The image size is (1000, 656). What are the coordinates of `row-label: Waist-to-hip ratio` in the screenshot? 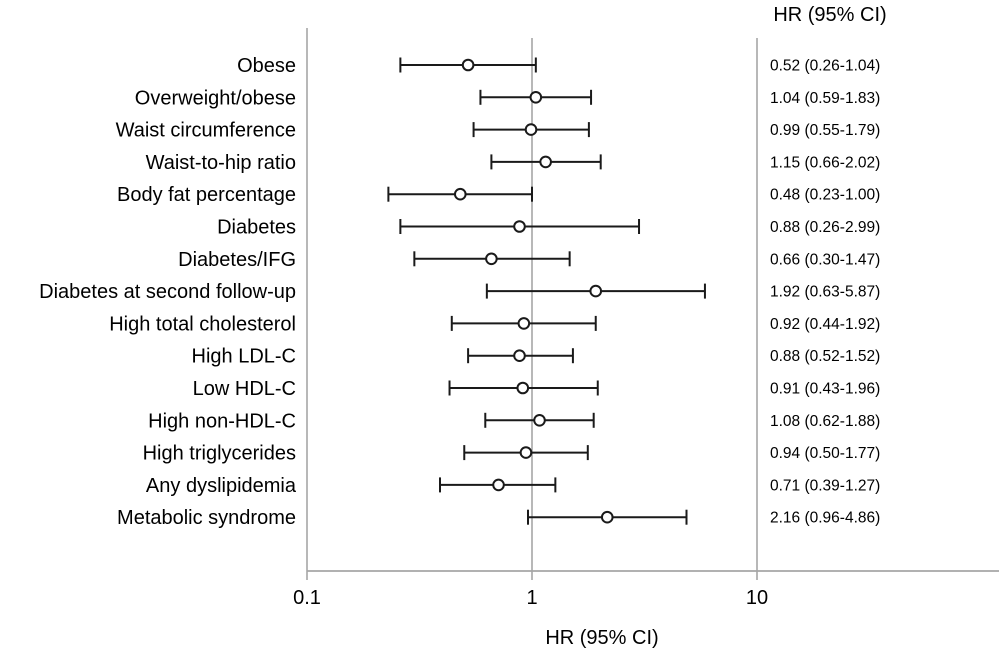 It's located at (221, 163).